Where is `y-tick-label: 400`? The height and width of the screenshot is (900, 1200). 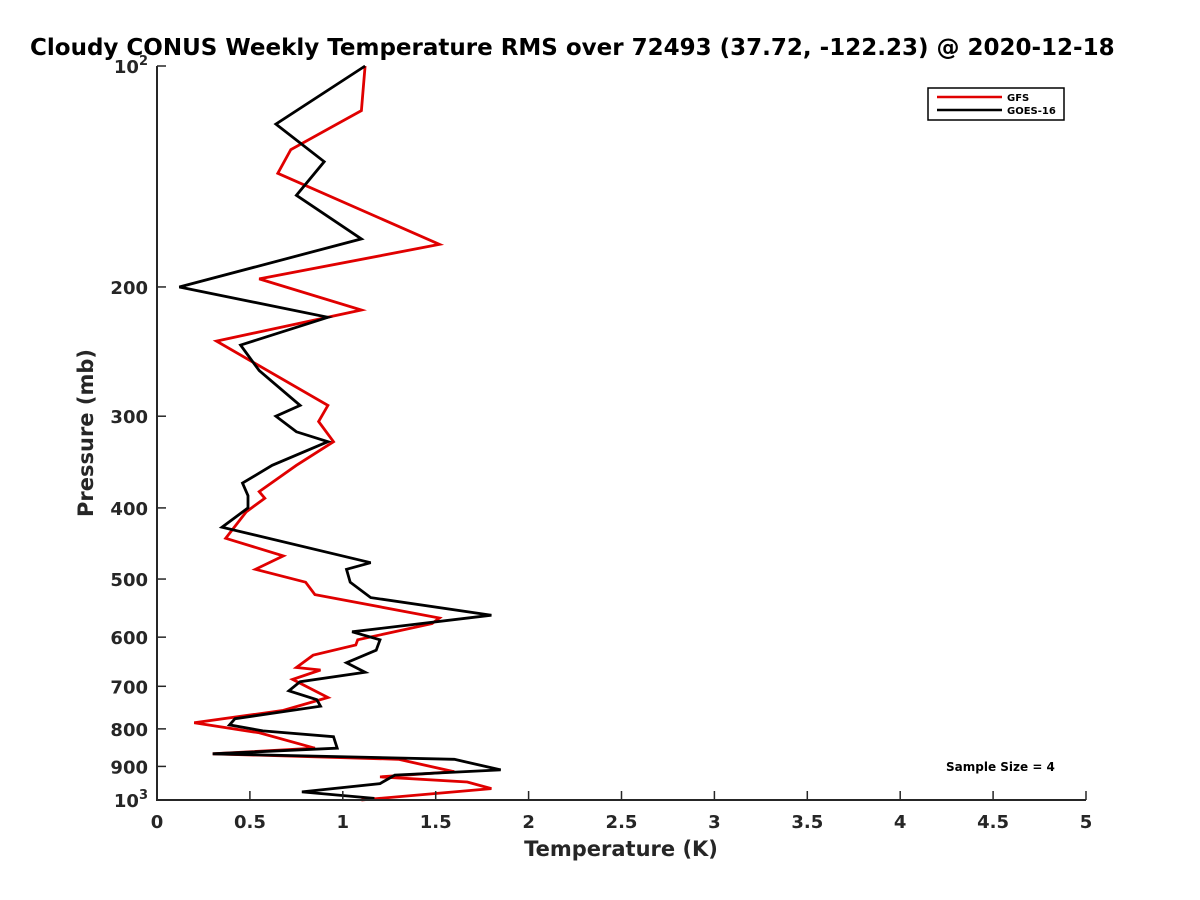
y-tick-label: 400 is located at coordinates (129, 509).